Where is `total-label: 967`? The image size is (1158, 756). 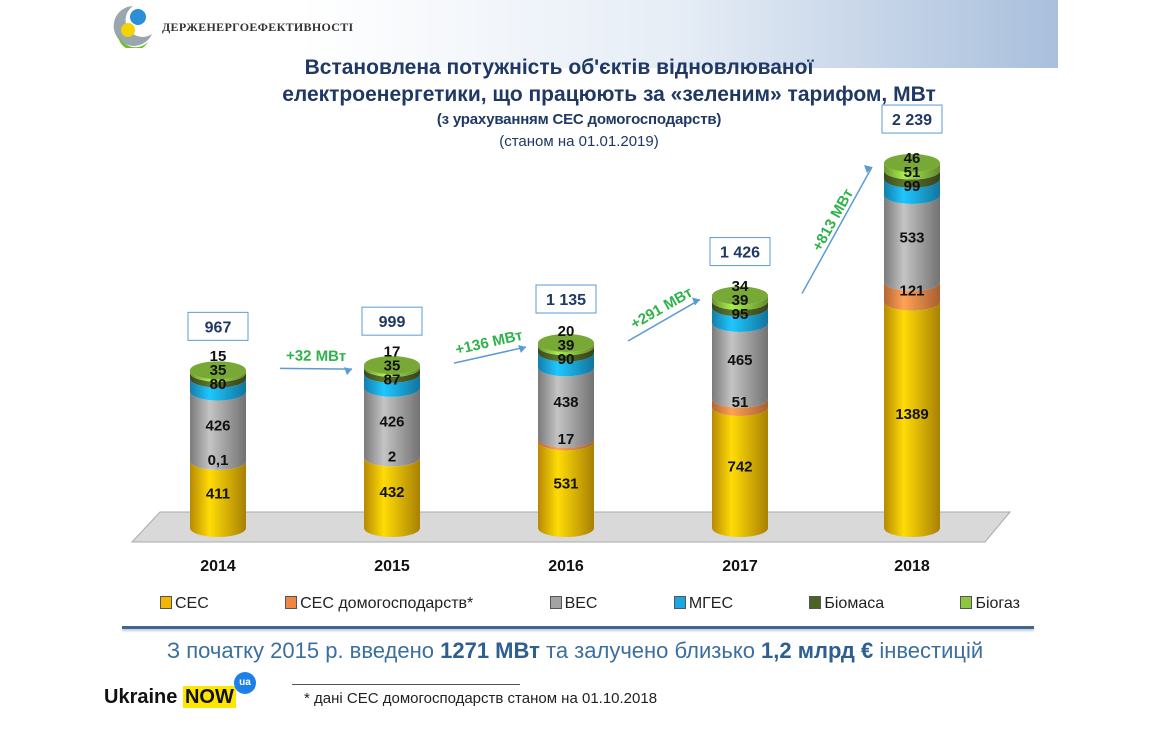 total-label: 967 is located at coordinates (218, 327).